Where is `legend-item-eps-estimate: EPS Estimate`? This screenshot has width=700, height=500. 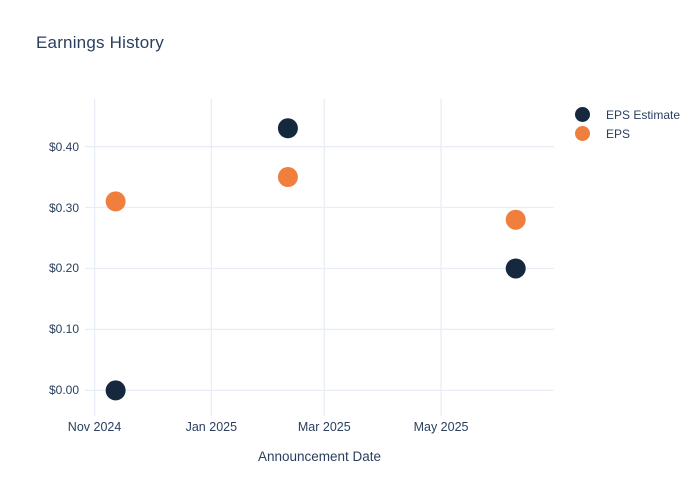
legend-item-eps-estimate: EPS Estimate is located at coordinates (627, 114).